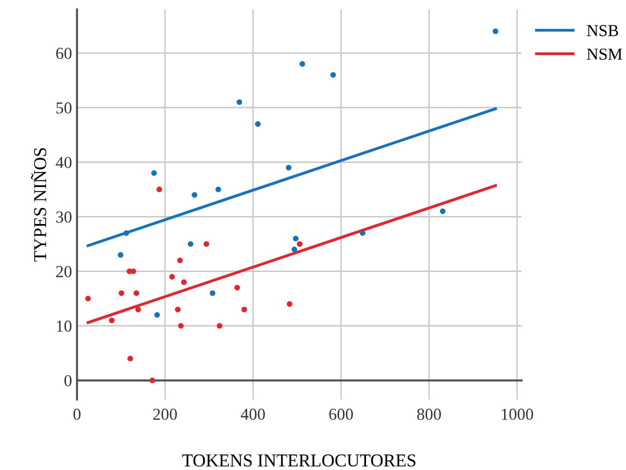 The image size is (626, 470). Describe the element at coordinates (68, 380) in the screenshot. I see `y-tick-label: 0` at that location.